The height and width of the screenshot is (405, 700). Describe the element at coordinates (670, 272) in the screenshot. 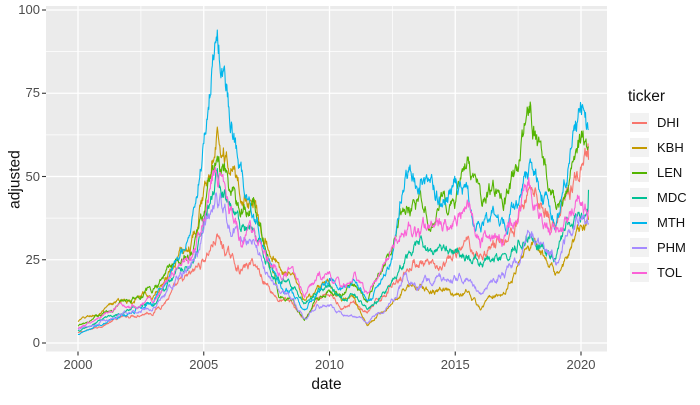

I see `legend-label-TOL: TOL` at that location.